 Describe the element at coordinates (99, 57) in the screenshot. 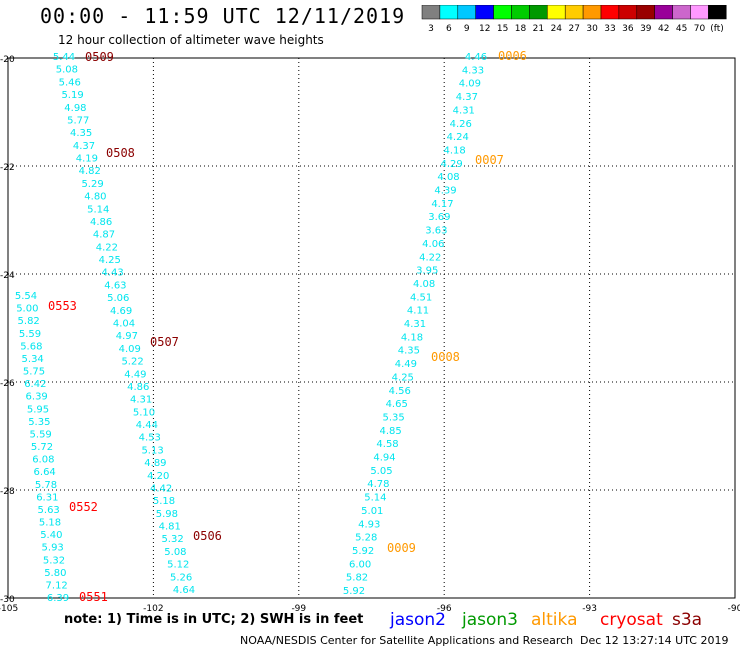

I see `pass-time-label: 0509` at that location.